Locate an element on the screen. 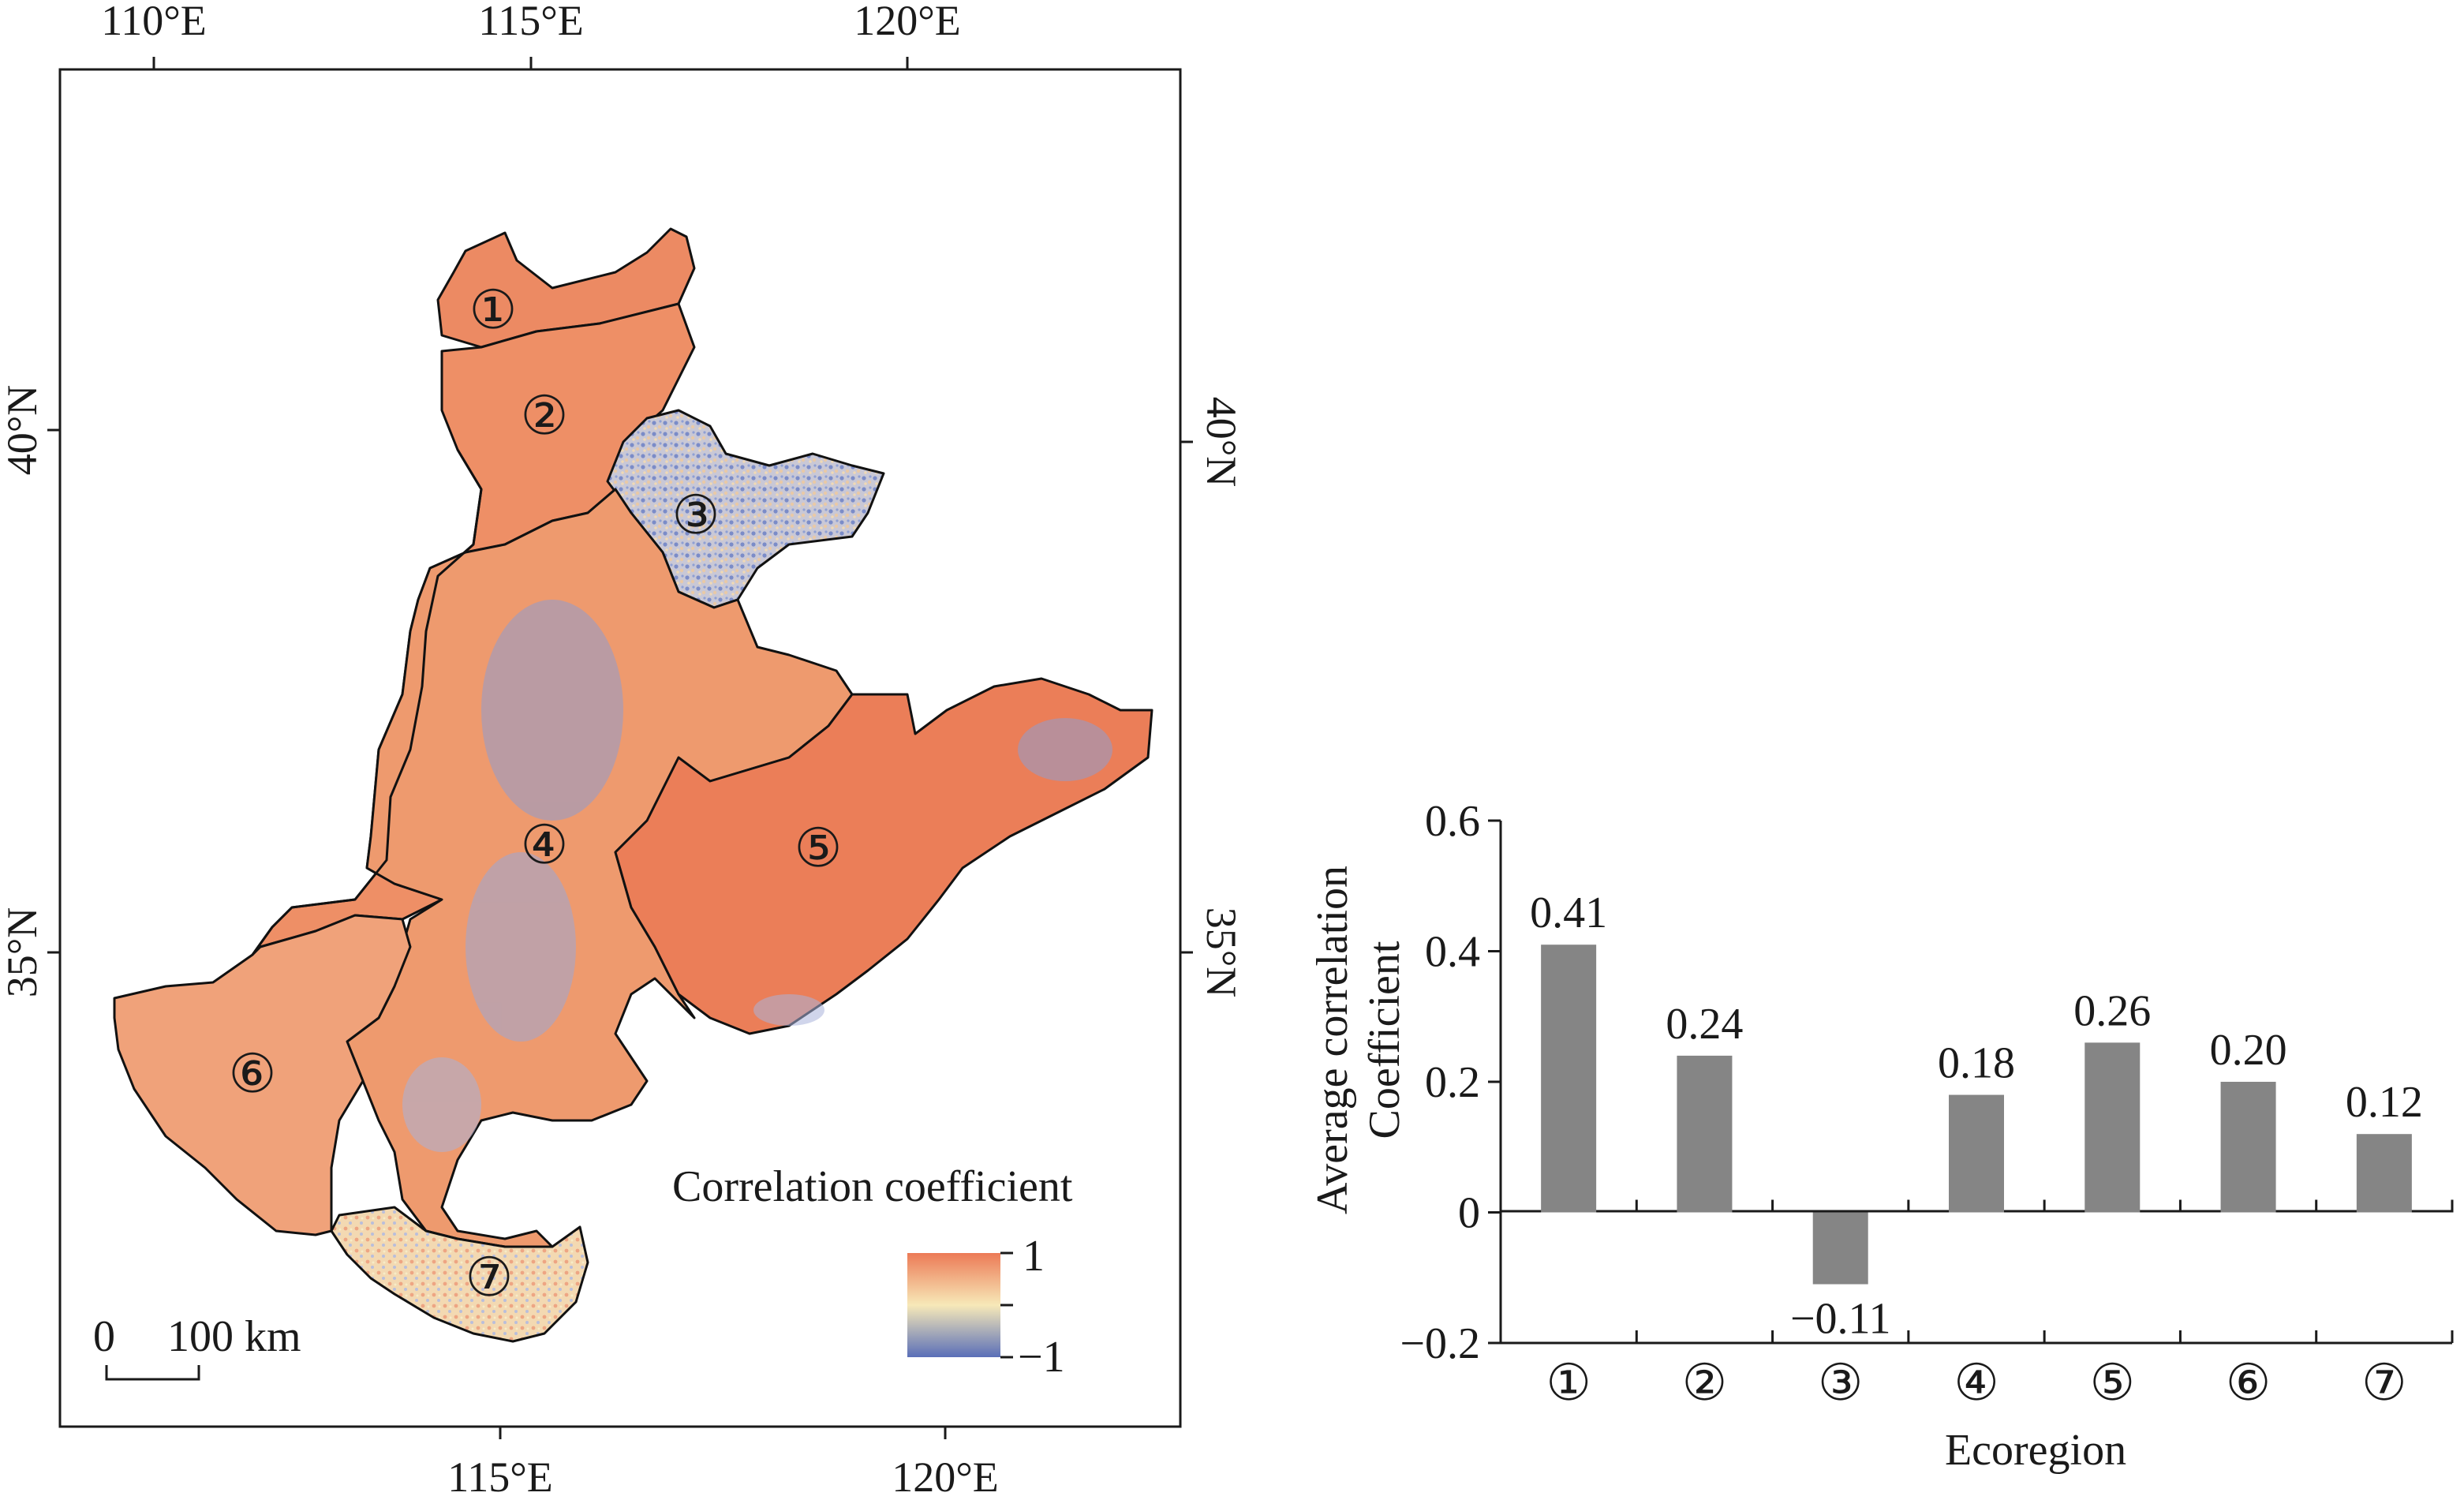 The image size is (2464, 1500). category-label: ③ is located at coordinates (1840, 1383).